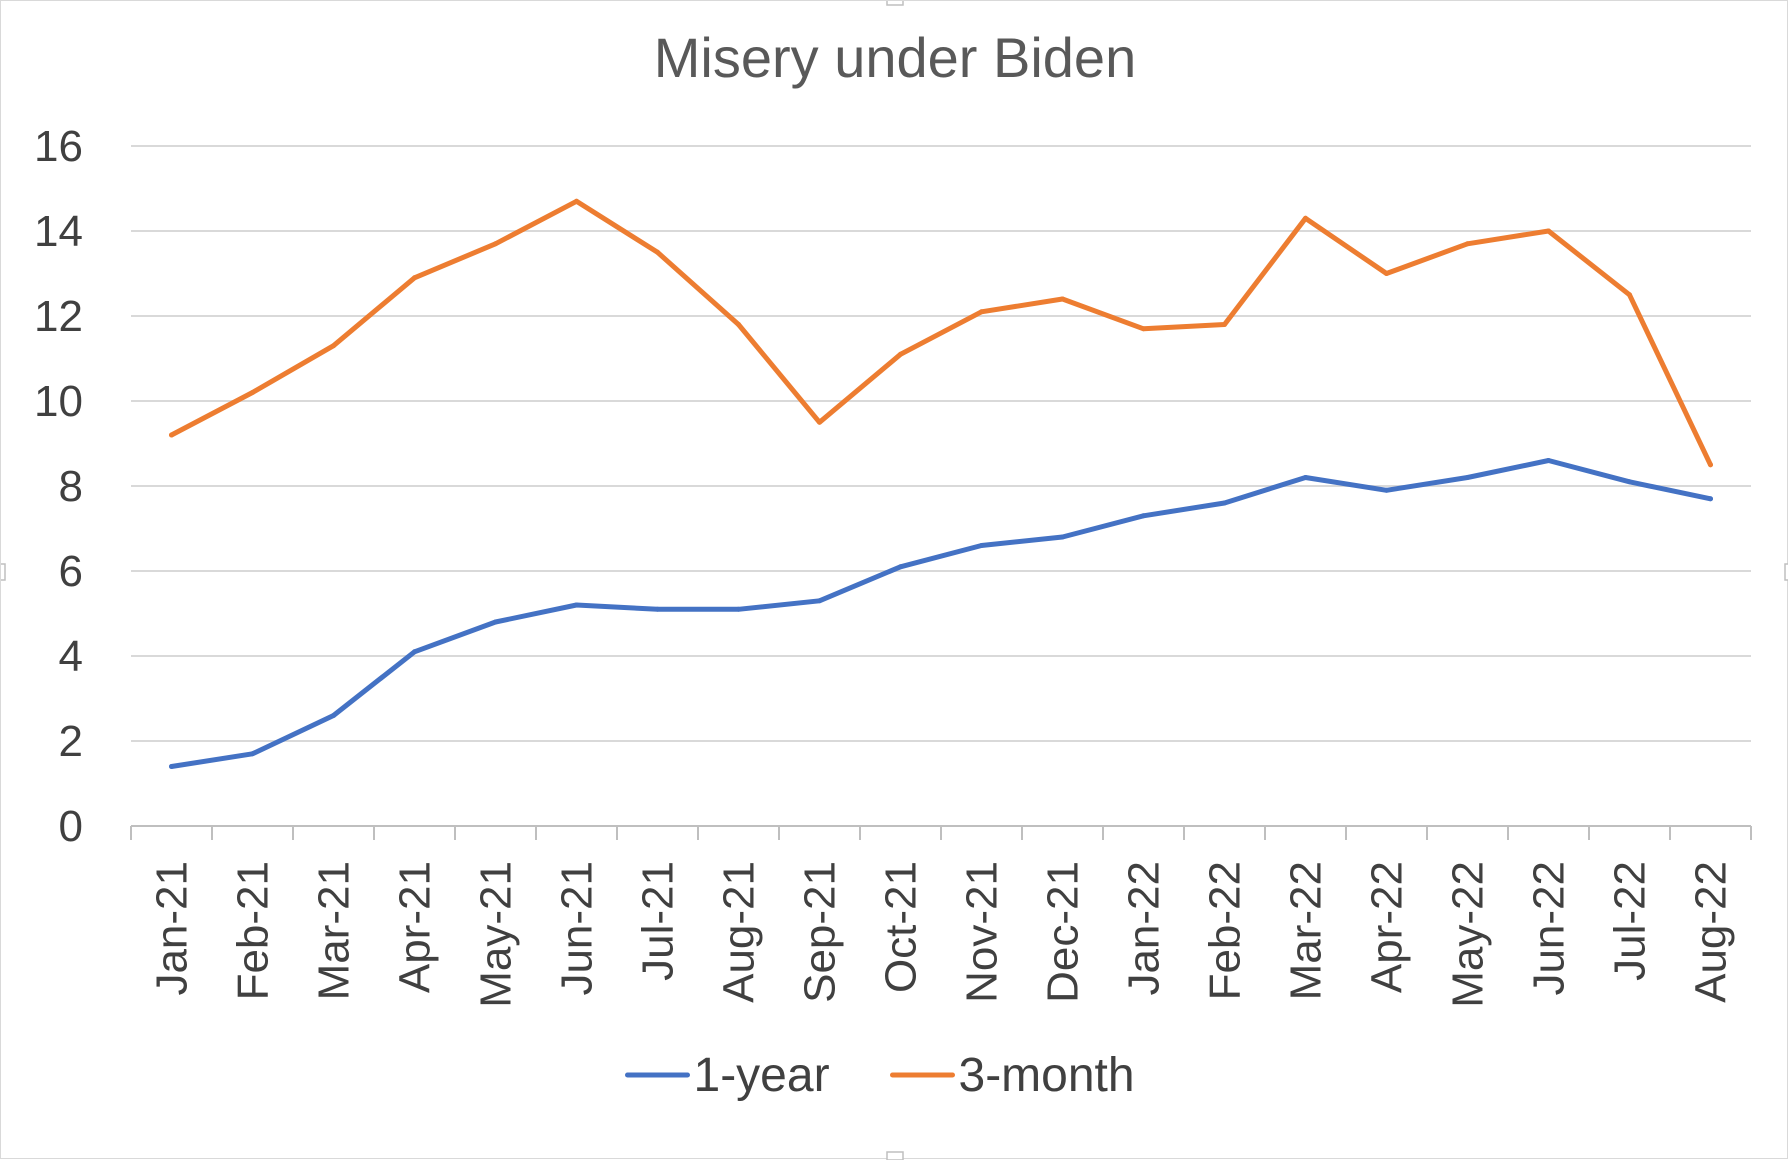  What do you see at coordinates (1549, 928) in the screenshot?
I see `x-tick-label: Jun-22` at bounding box center [1549, 928].